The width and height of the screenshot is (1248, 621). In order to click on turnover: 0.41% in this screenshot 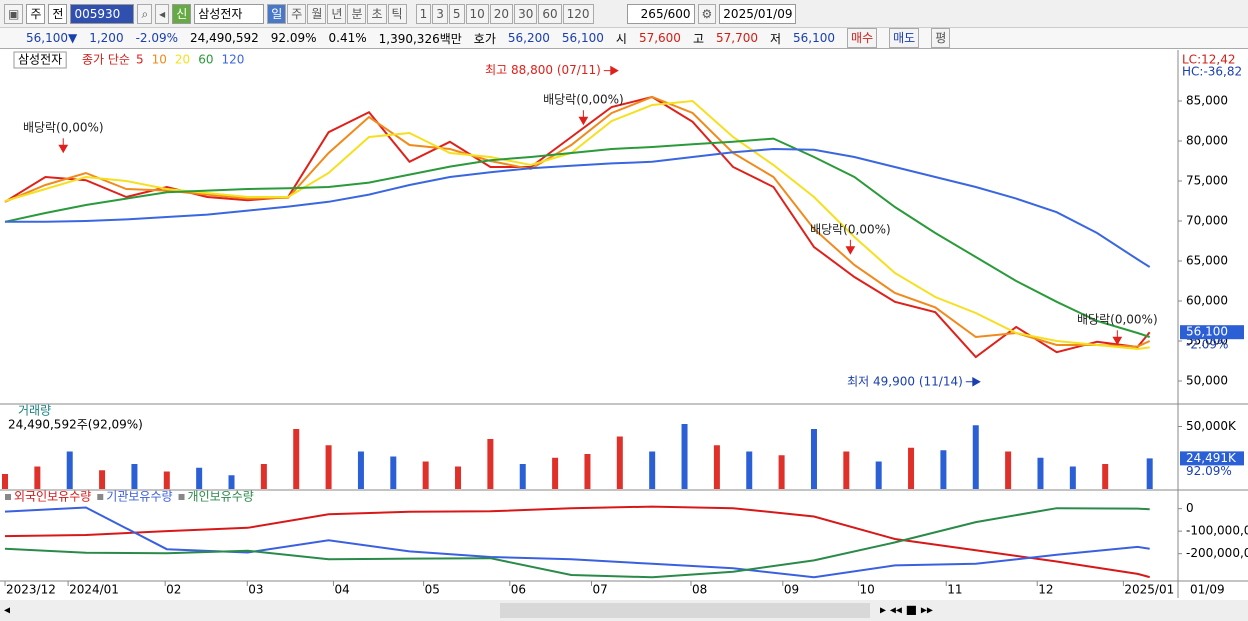, I will do `click(347, 38)`.